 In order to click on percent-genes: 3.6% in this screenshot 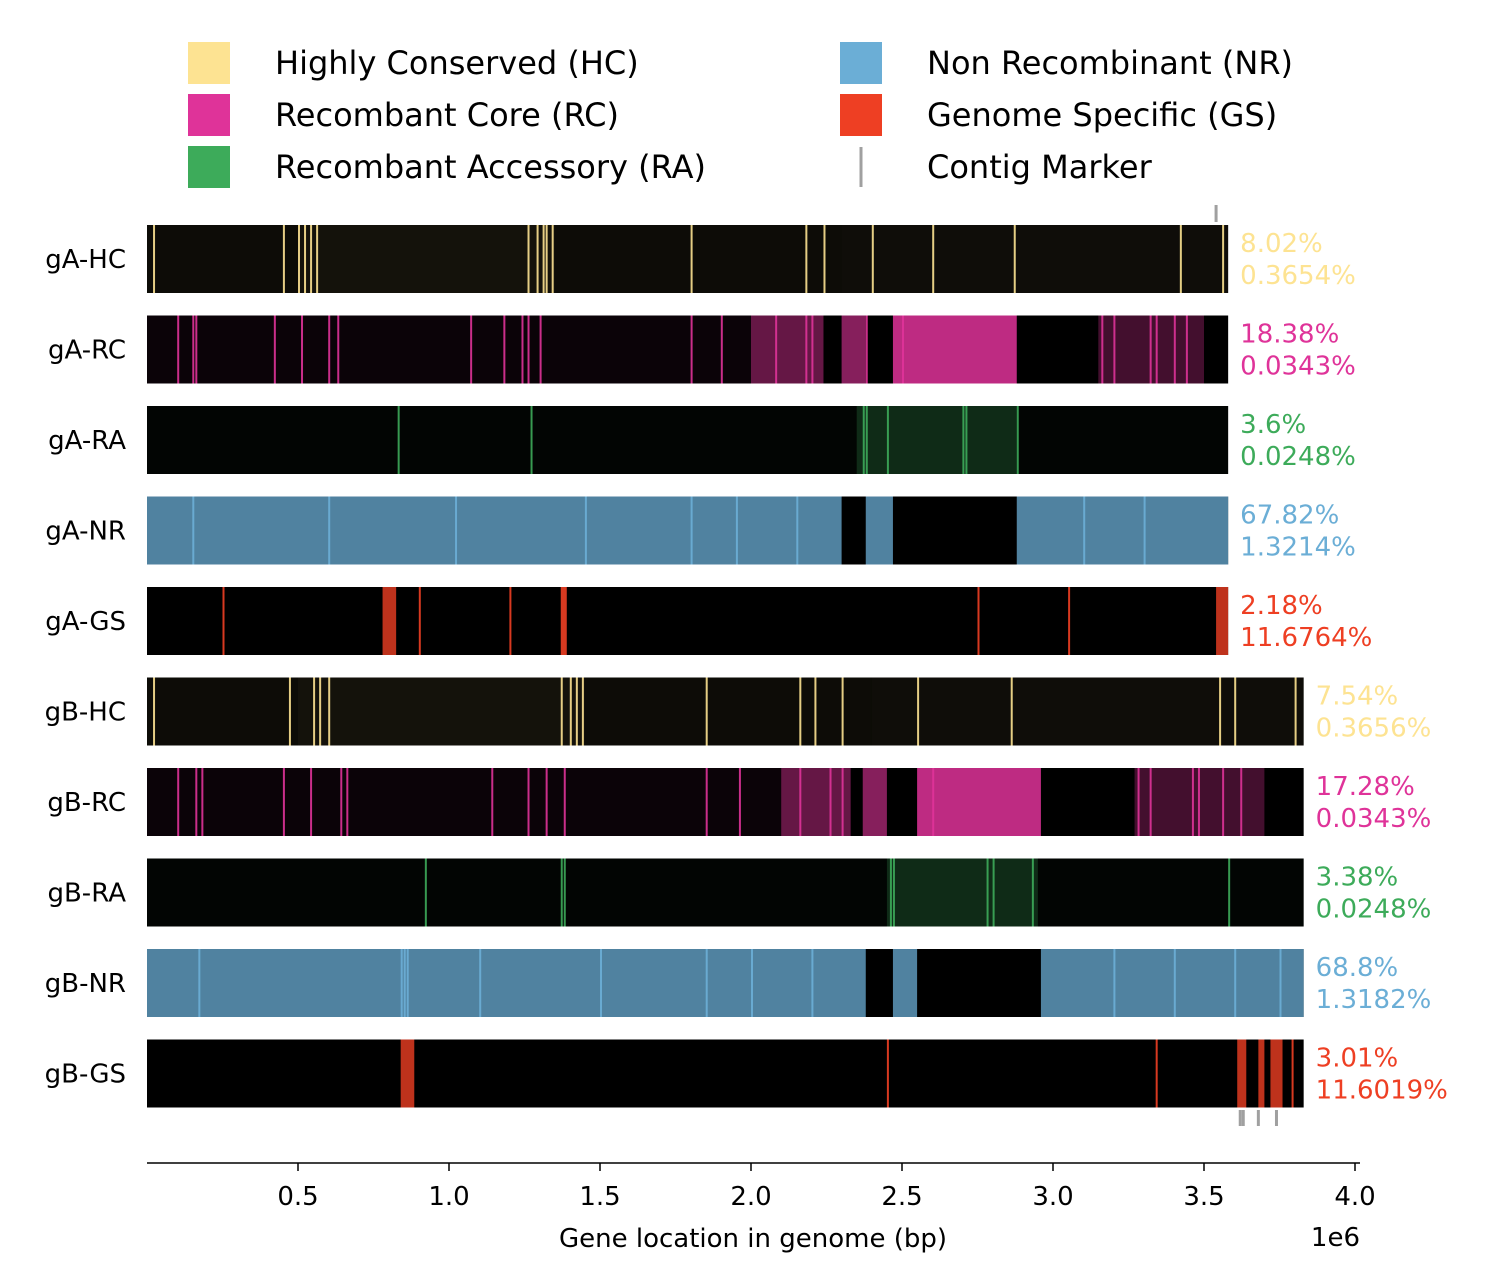, I will do `click(1273, 425)`.